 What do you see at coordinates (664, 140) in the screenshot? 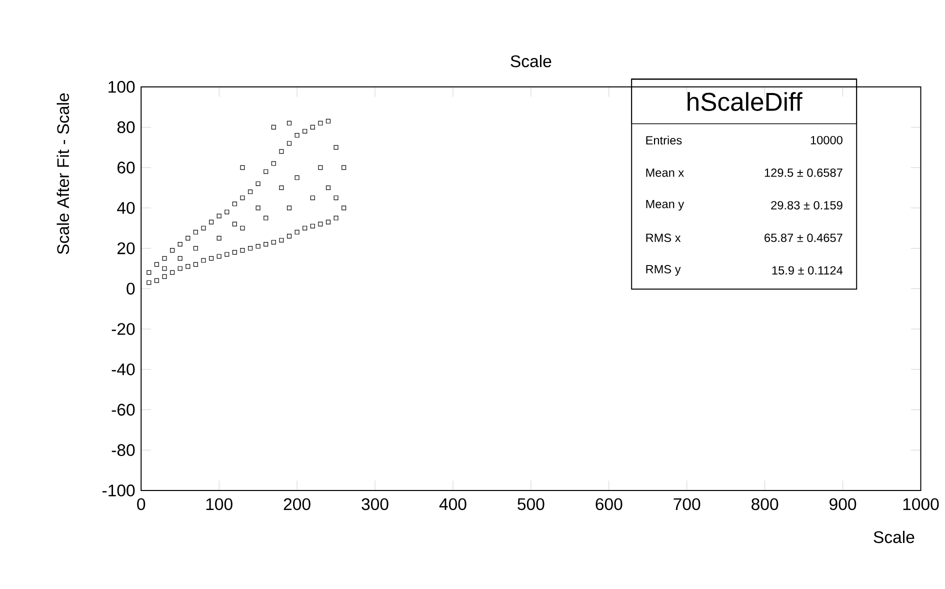
I see `annotation: Entries` at bounding box center [664, 140].